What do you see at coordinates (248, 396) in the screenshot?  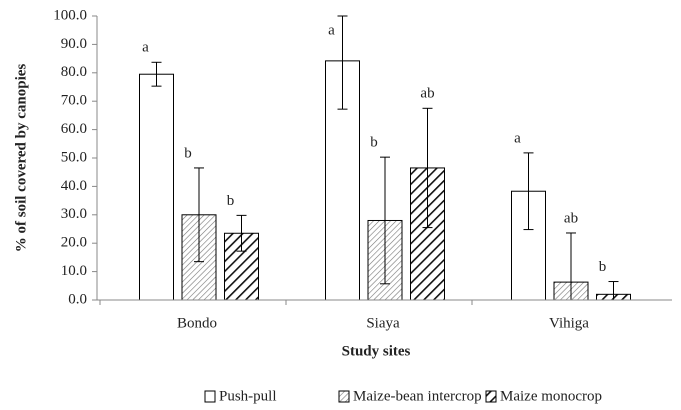 I see `legend-label: Push-pull` at bounding box center [248, 396].